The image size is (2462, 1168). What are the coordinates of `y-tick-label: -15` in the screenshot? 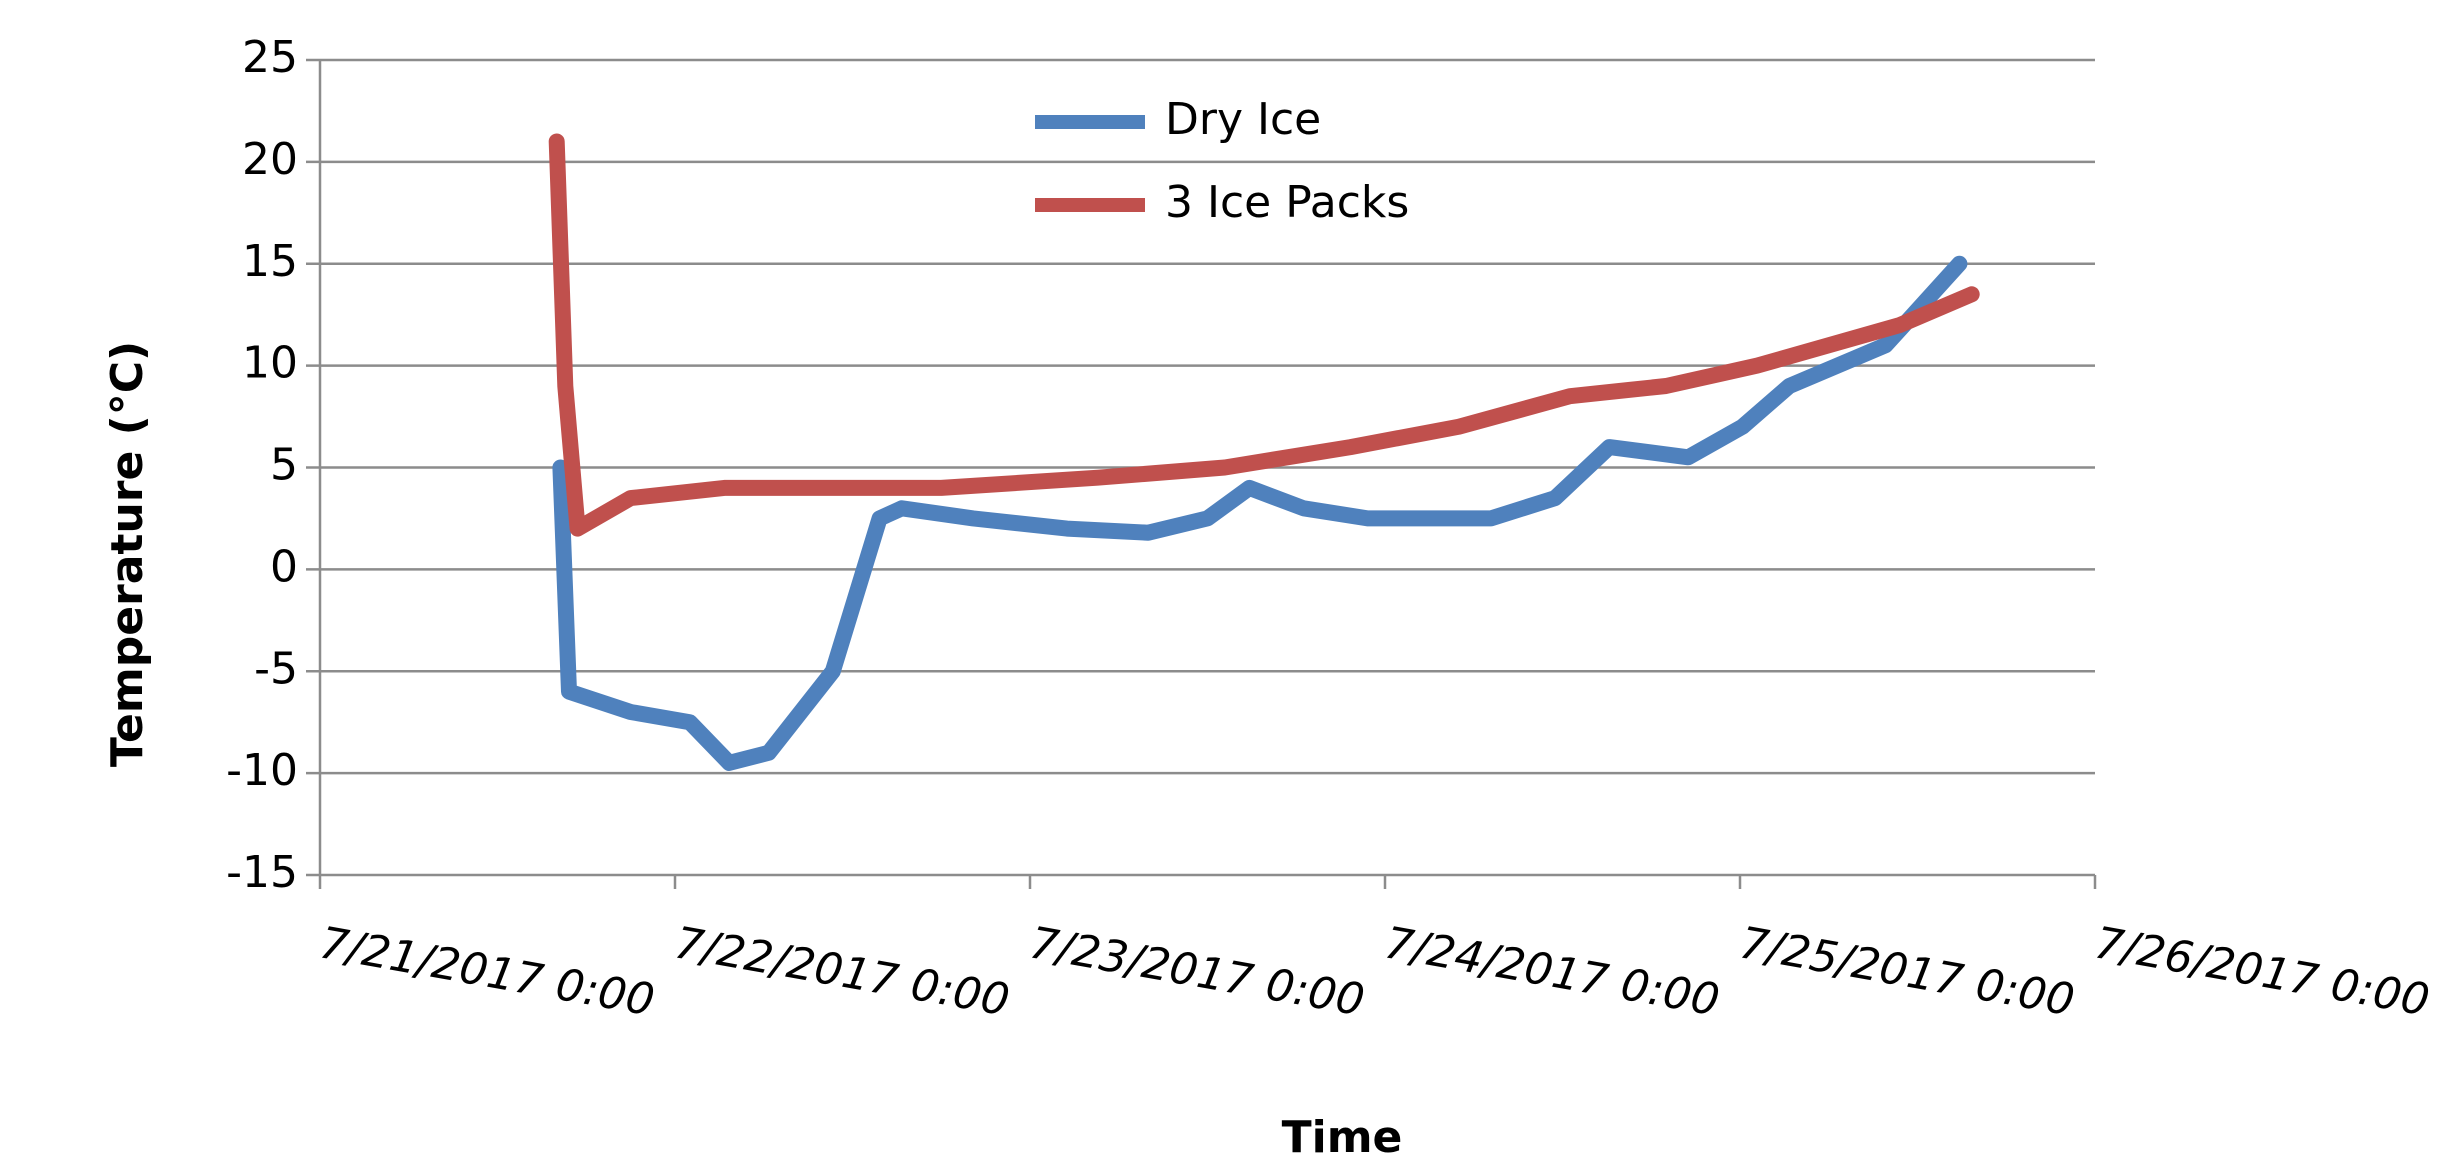 It's located at (262, 872).